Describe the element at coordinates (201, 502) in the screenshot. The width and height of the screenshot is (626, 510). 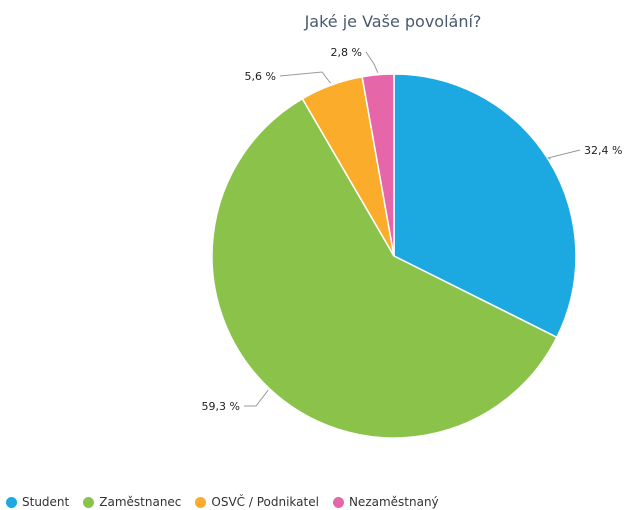
I see `legend-marker-osvc-podnikatel` at that location.